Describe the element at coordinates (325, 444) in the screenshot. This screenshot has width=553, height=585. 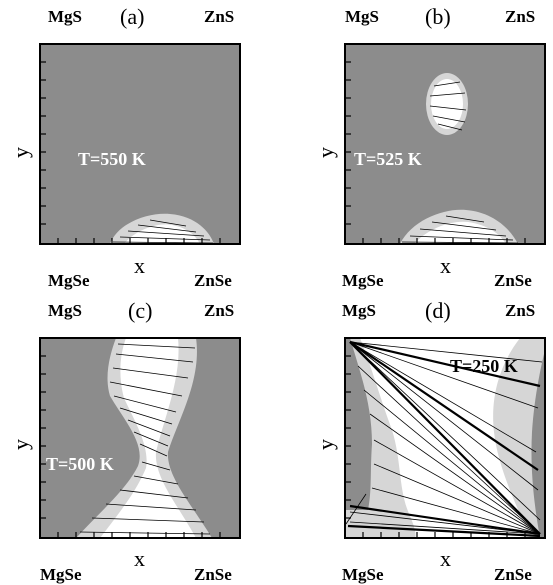
I see `panel-d-ylabel: y` at that location.